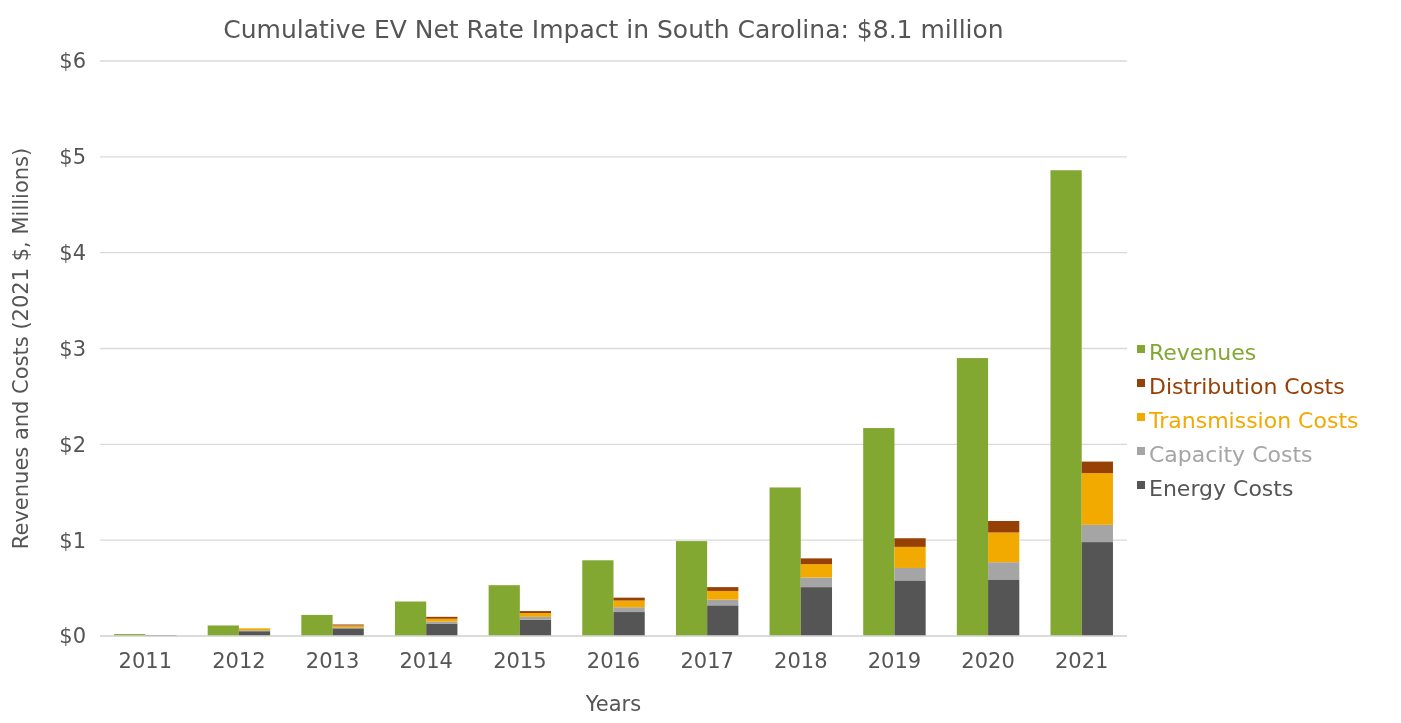  I want to click on y-tick-label: $1, so click(72, 540).